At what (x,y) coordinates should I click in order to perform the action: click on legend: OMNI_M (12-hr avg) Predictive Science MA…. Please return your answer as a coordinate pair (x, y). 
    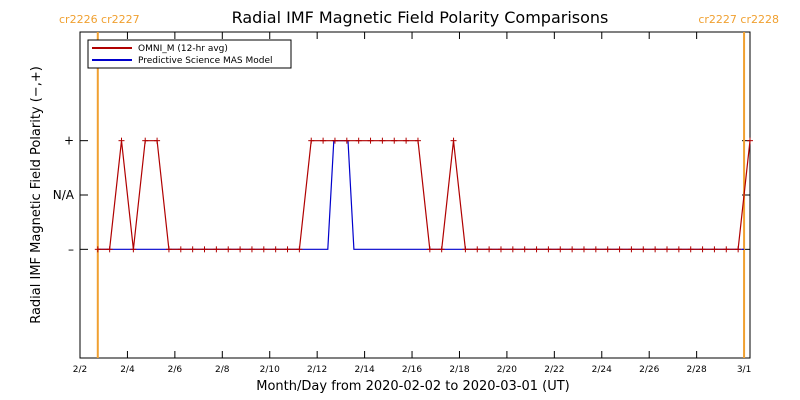
    Looking at the image, I should click on (189, 54).